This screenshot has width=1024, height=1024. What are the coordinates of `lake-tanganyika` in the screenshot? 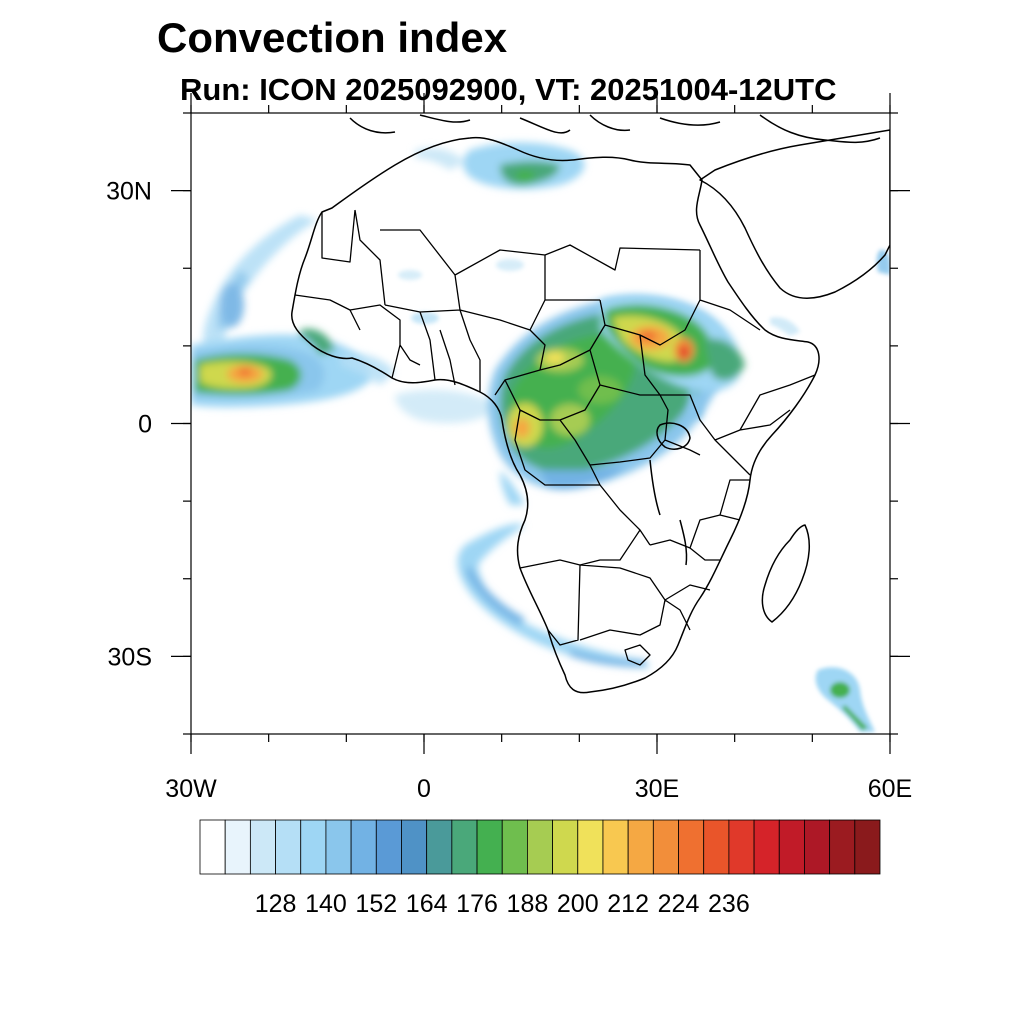 It's located at (655, 487).